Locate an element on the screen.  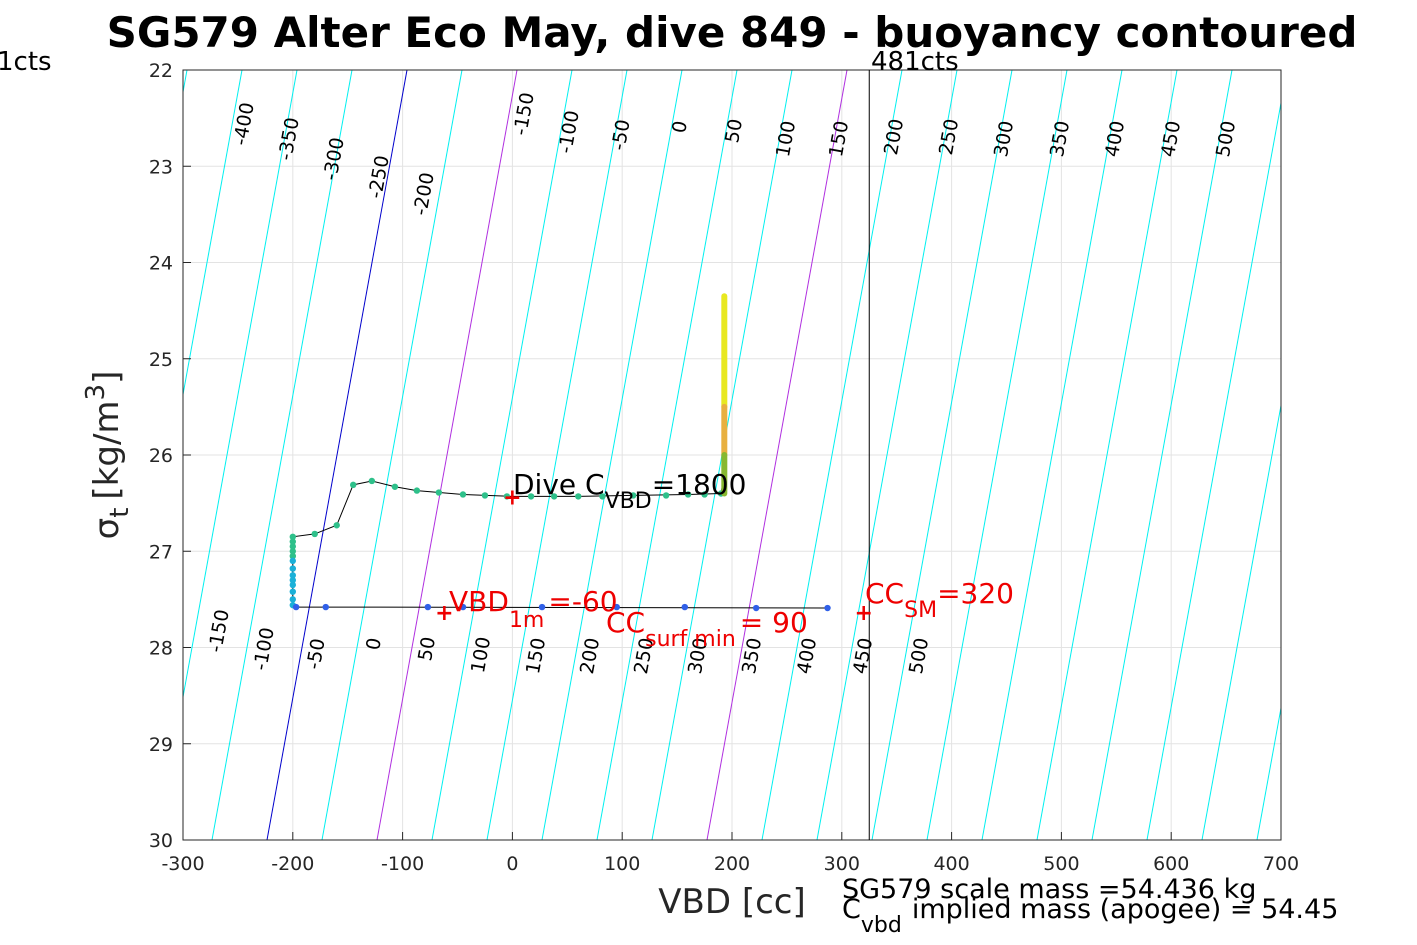
contour-label-bottom: 500 is located at coordinates (919, 656).